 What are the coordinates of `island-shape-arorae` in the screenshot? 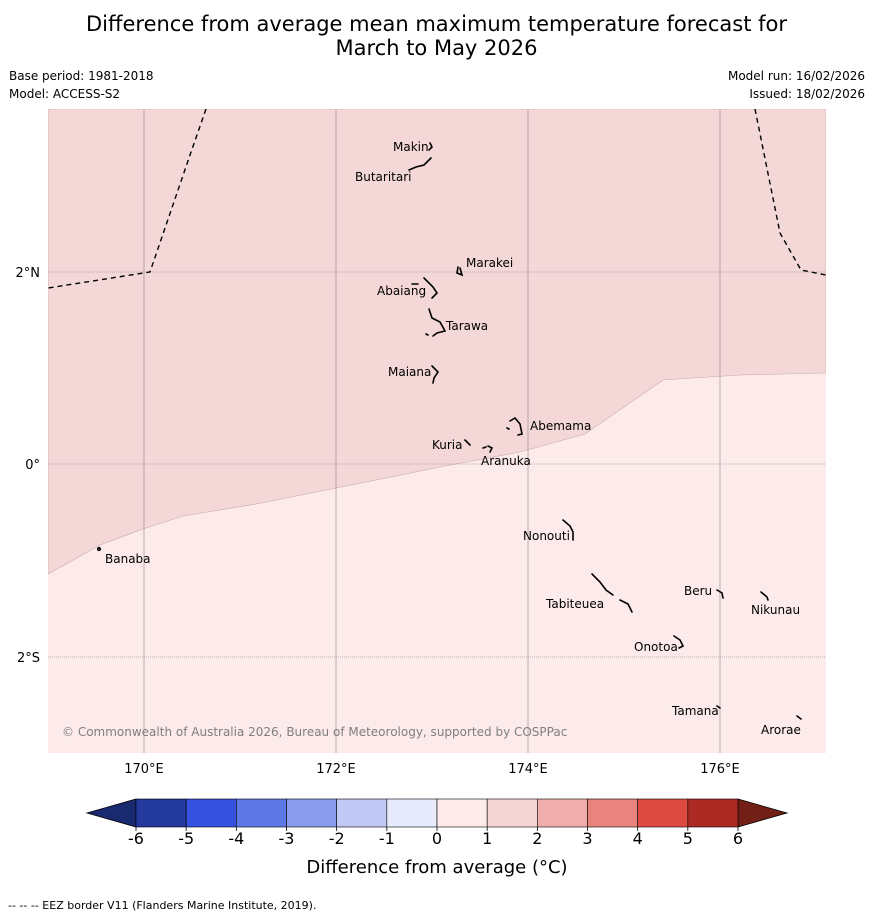 It's located at (799, 717).